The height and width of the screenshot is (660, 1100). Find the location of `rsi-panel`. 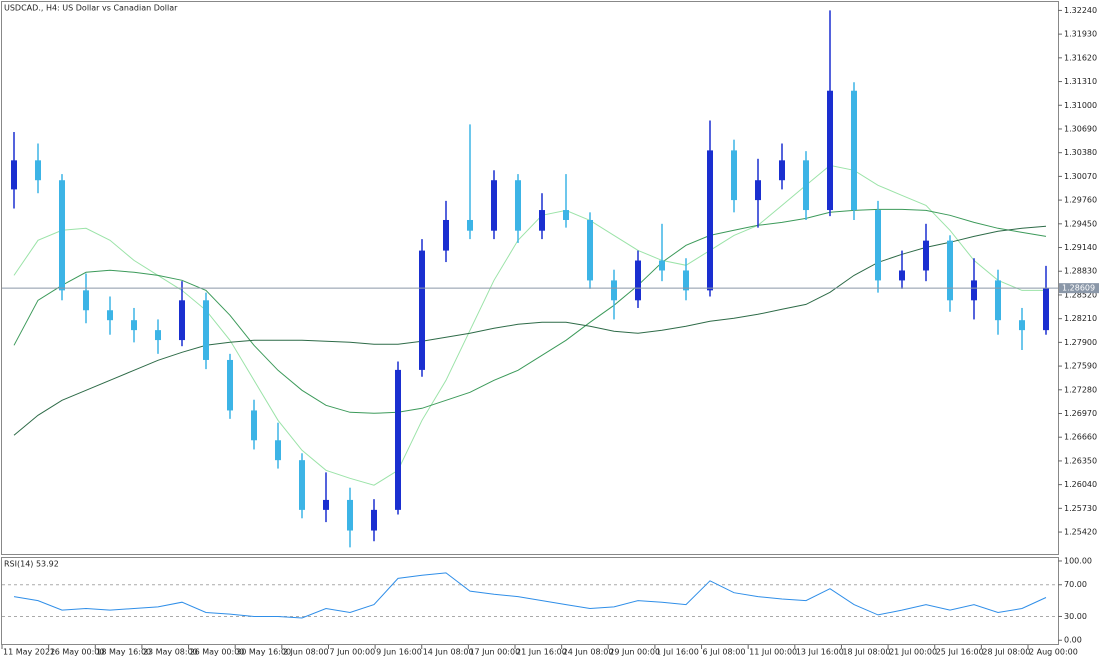

rsi-panel is located at coordinates (530, 601).